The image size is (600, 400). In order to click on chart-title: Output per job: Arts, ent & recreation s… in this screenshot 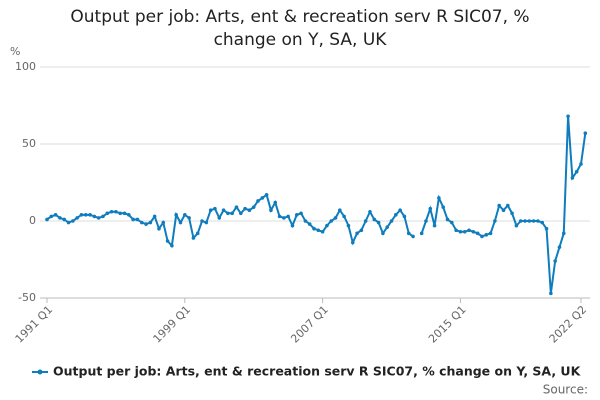, I will do `click(300, 28)`.